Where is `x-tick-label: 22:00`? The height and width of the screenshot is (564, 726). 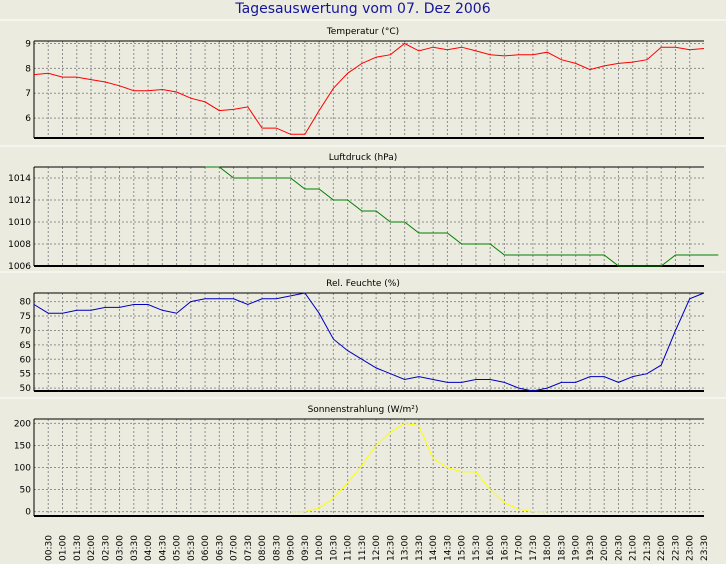 x-tick-label: 22:00 is located at coordinates (662, 548).